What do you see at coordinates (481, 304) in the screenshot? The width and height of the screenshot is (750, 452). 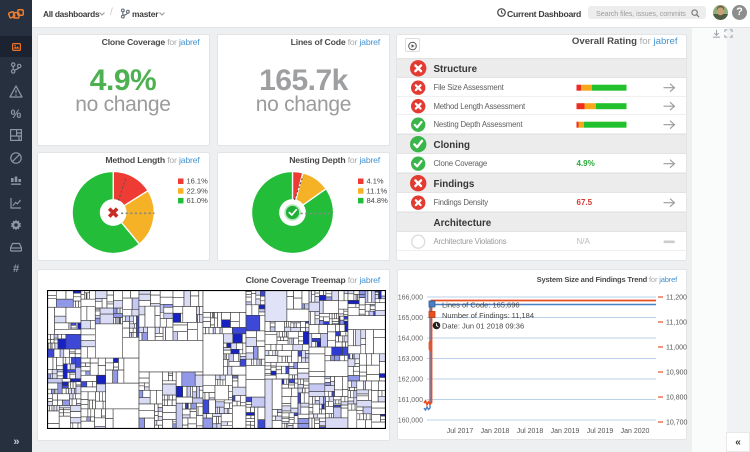 I see `svg-text: Lines of Code: 165,696` at bounding box center [481, 304].